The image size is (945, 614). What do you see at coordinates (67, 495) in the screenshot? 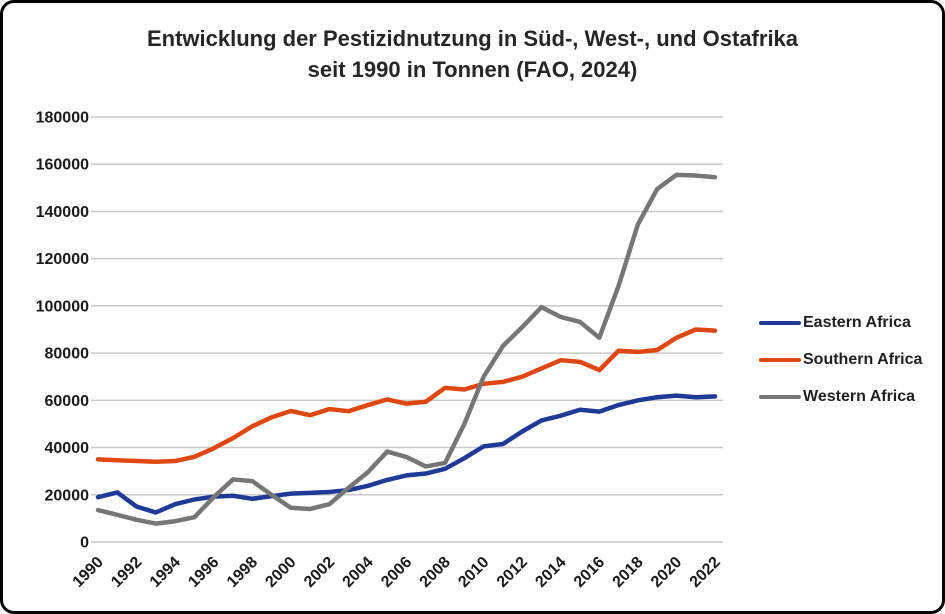
I see `y-axis-tick-label: 20000` at bounding box center [67, 495].